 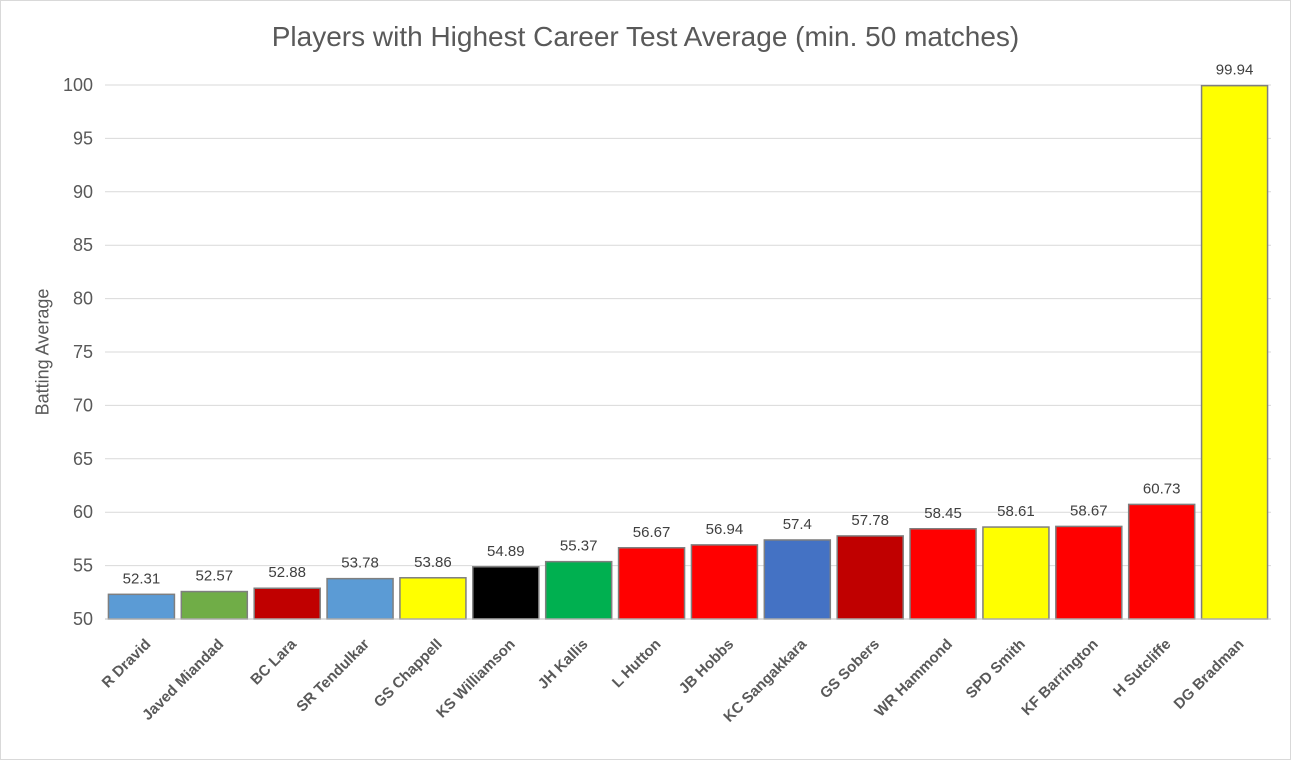 I want to click on category-label: L Hutton, so click(x=636, y=663).